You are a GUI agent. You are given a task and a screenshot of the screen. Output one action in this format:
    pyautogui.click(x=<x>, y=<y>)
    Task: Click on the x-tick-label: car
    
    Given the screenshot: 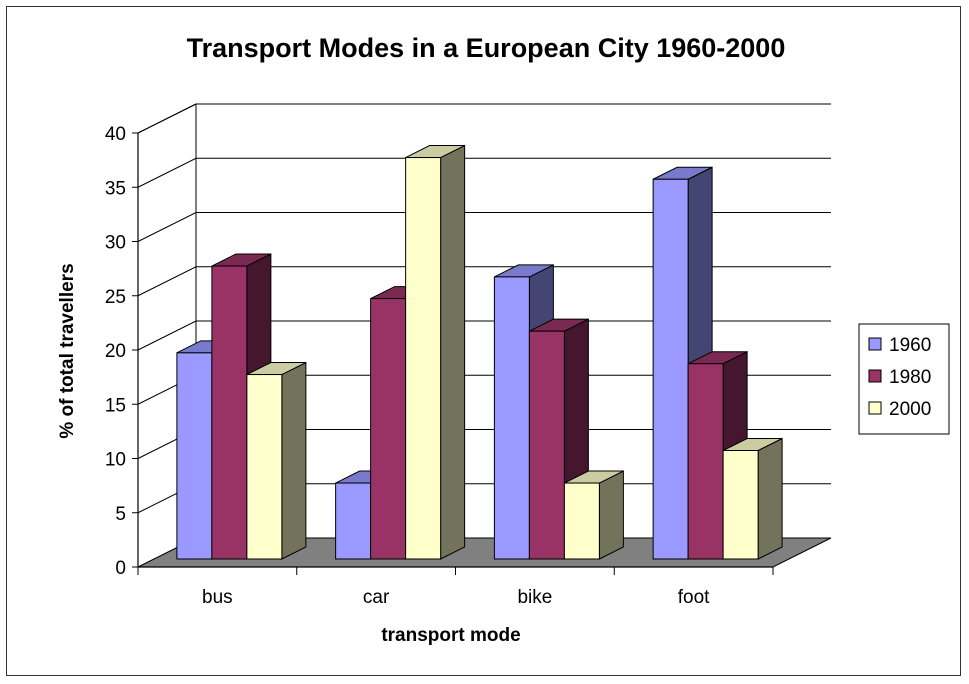 What is the action you would take?
    pyautogui.click(x=376, y=597)
    